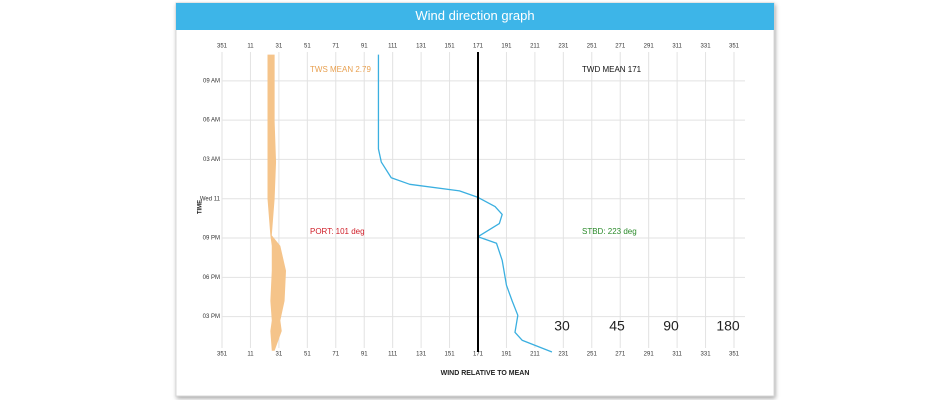 The height and width of the screenshot is (405, 950). I want to click on chart-title: Wind direction graph, so click(474, 15).